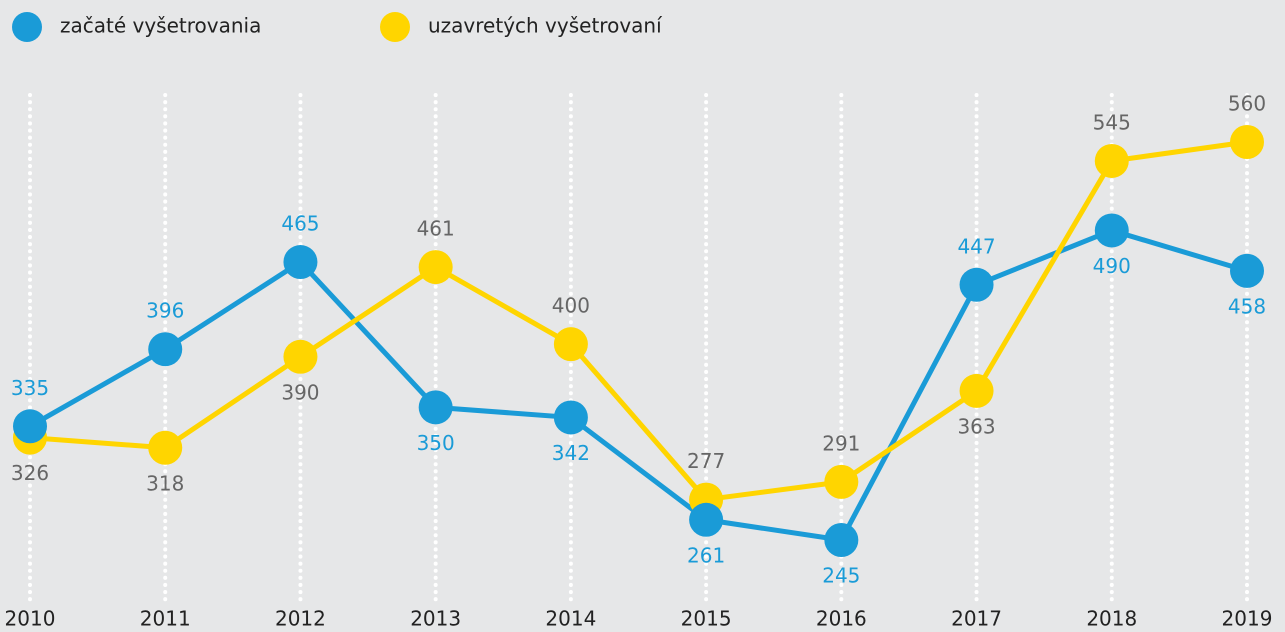 This screenshot has height=632, width=1285. Describe the element at coordinates (165, 311) in the screenshot. I see `data-label: 396` at that location.